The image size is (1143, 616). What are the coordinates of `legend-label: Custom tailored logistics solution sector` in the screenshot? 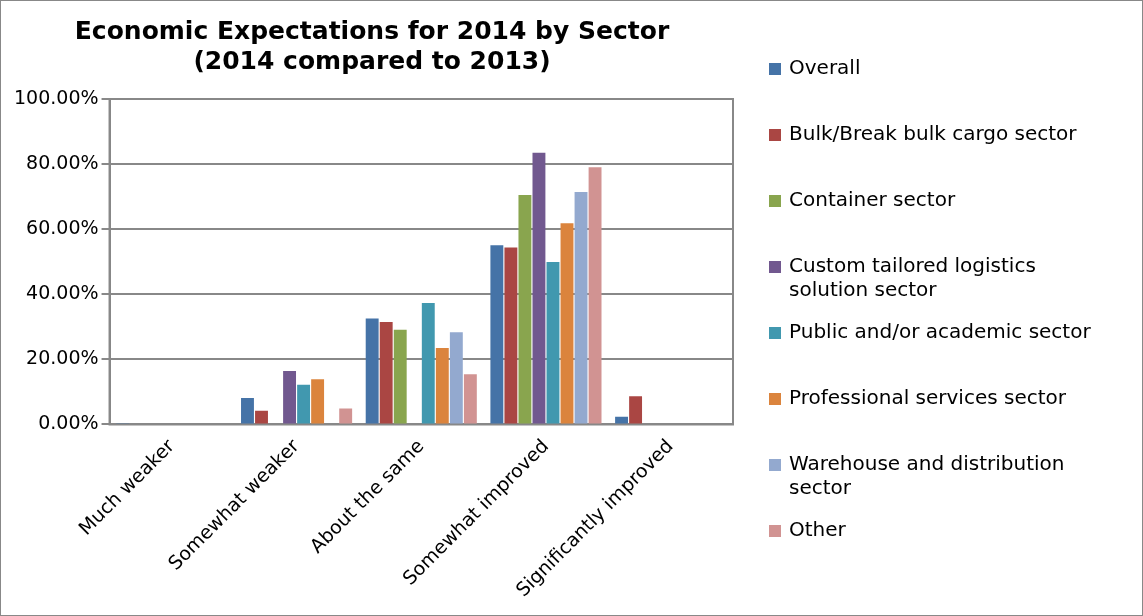 It's located at (913, 277).